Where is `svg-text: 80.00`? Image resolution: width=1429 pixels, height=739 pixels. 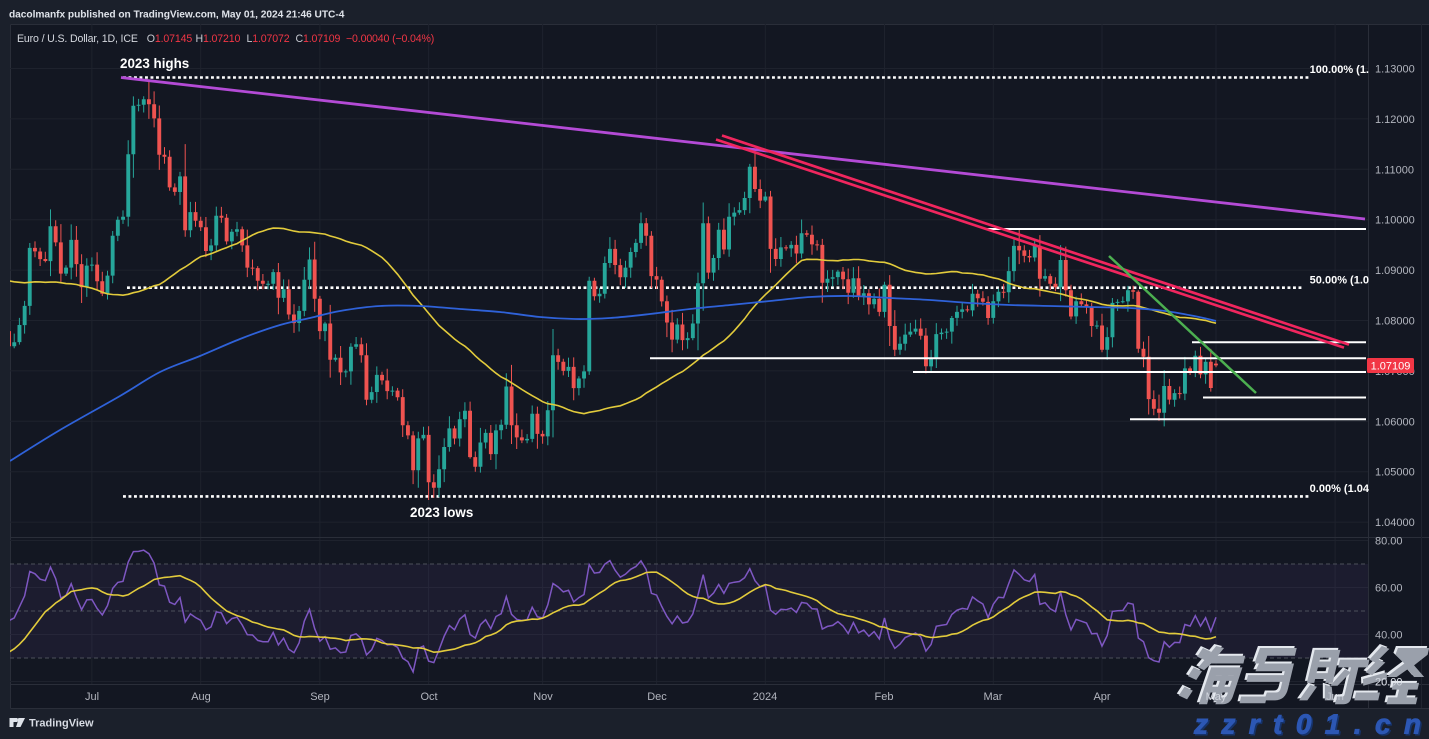 svg-text: 80.00 is located at coordinates (1389, 542).